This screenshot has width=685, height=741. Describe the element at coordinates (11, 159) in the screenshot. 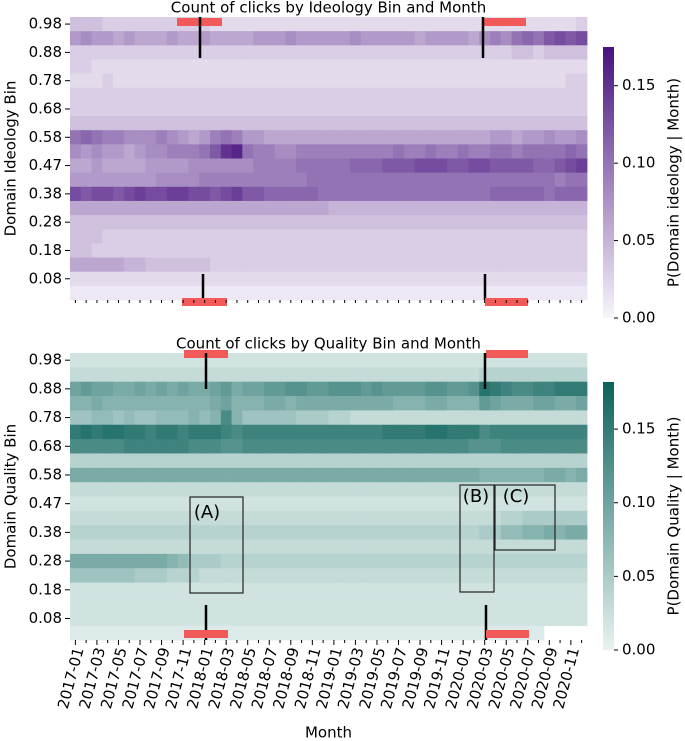

I see `y-axis-label: Domain Ideology Bin` at that location.